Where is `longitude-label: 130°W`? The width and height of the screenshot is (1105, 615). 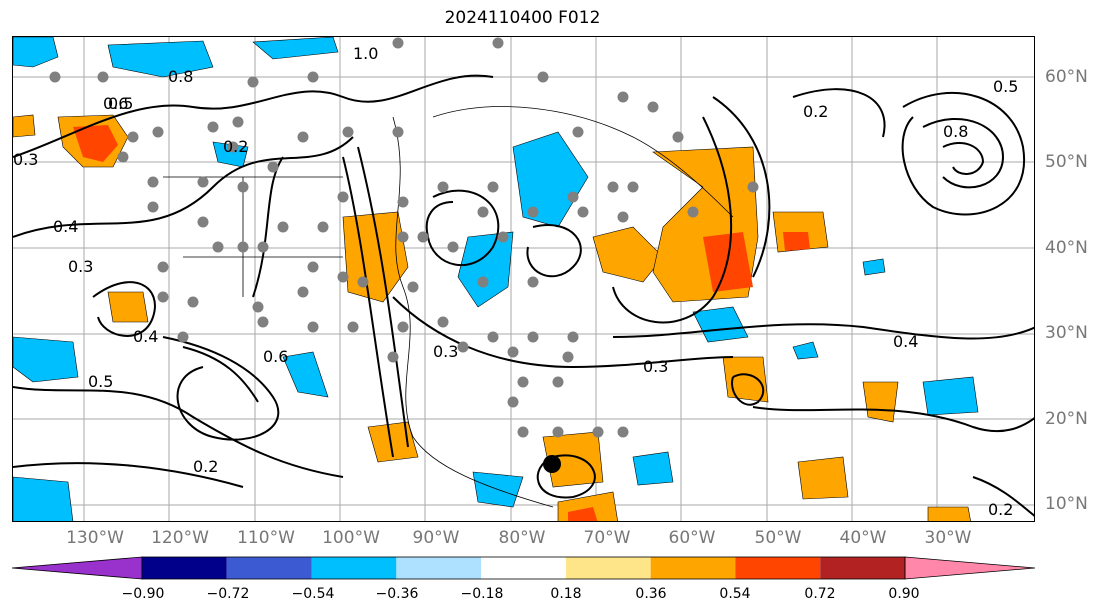 longitude-label: 130°W is located at coordinates (95, 538).